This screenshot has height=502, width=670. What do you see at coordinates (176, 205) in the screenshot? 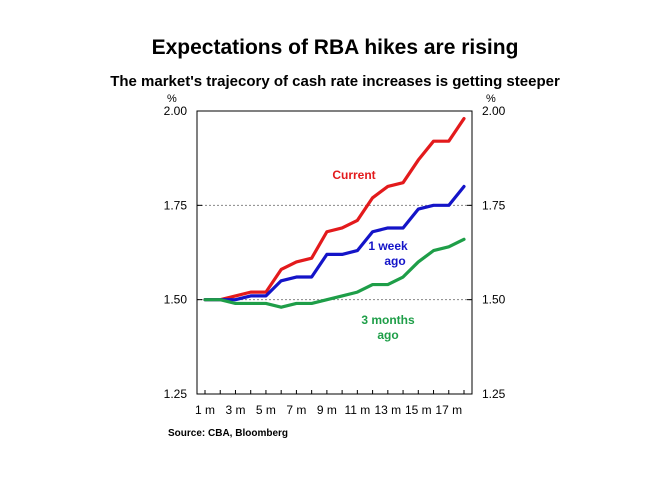
I see `y-tick-label-left-2: 1.75` at bounding box center [176, 205].